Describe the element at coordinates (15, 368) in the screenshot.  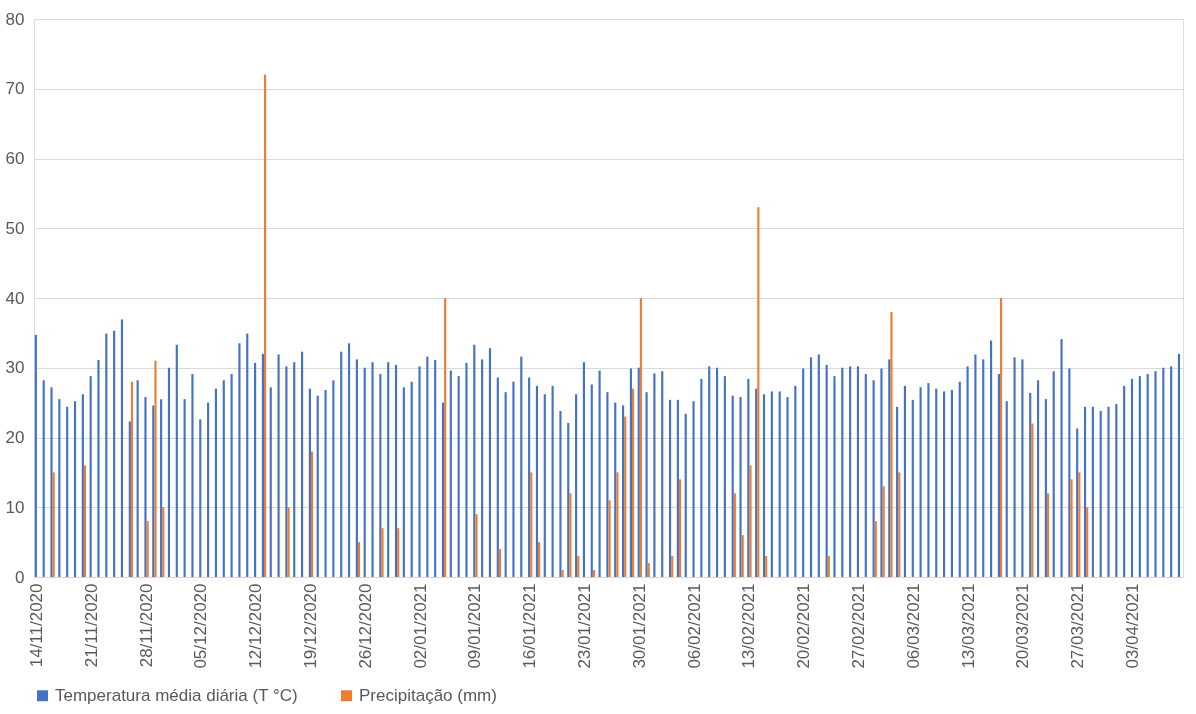
I see `y-tick-label: 30` at that location.